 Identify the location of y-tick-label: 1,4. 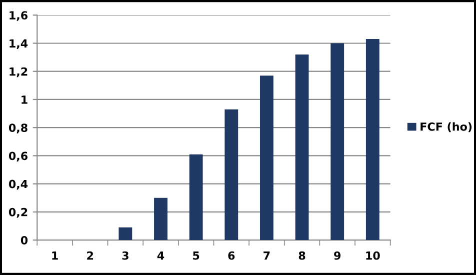
(19, 44).